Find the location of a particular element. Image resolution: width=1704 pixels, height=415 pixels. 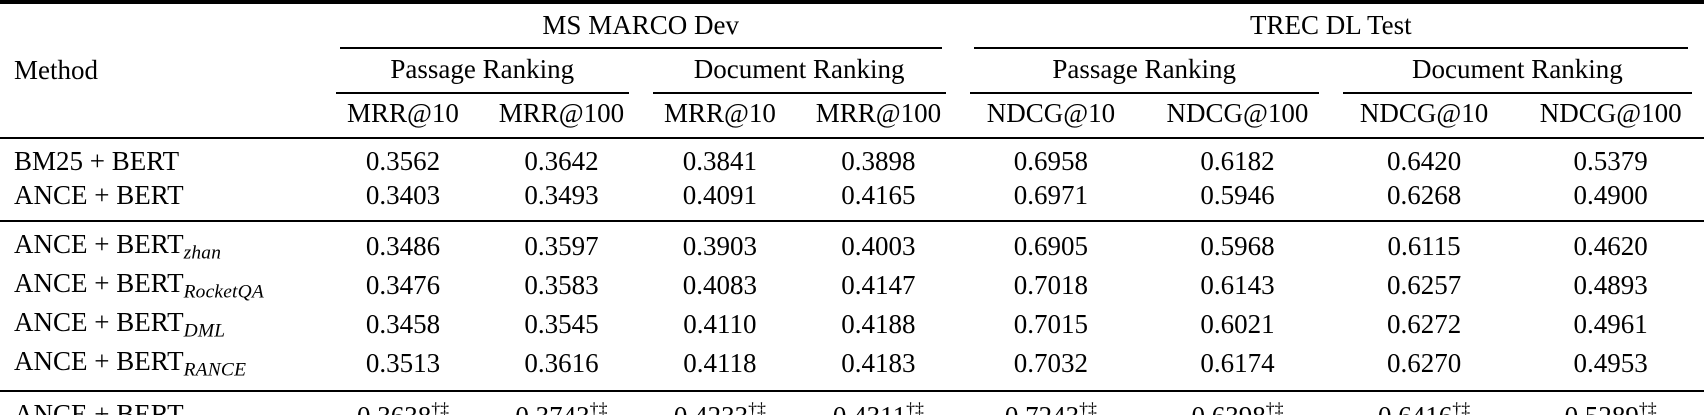

value-cell: 0.3493 is located at coordinates (561, 195).